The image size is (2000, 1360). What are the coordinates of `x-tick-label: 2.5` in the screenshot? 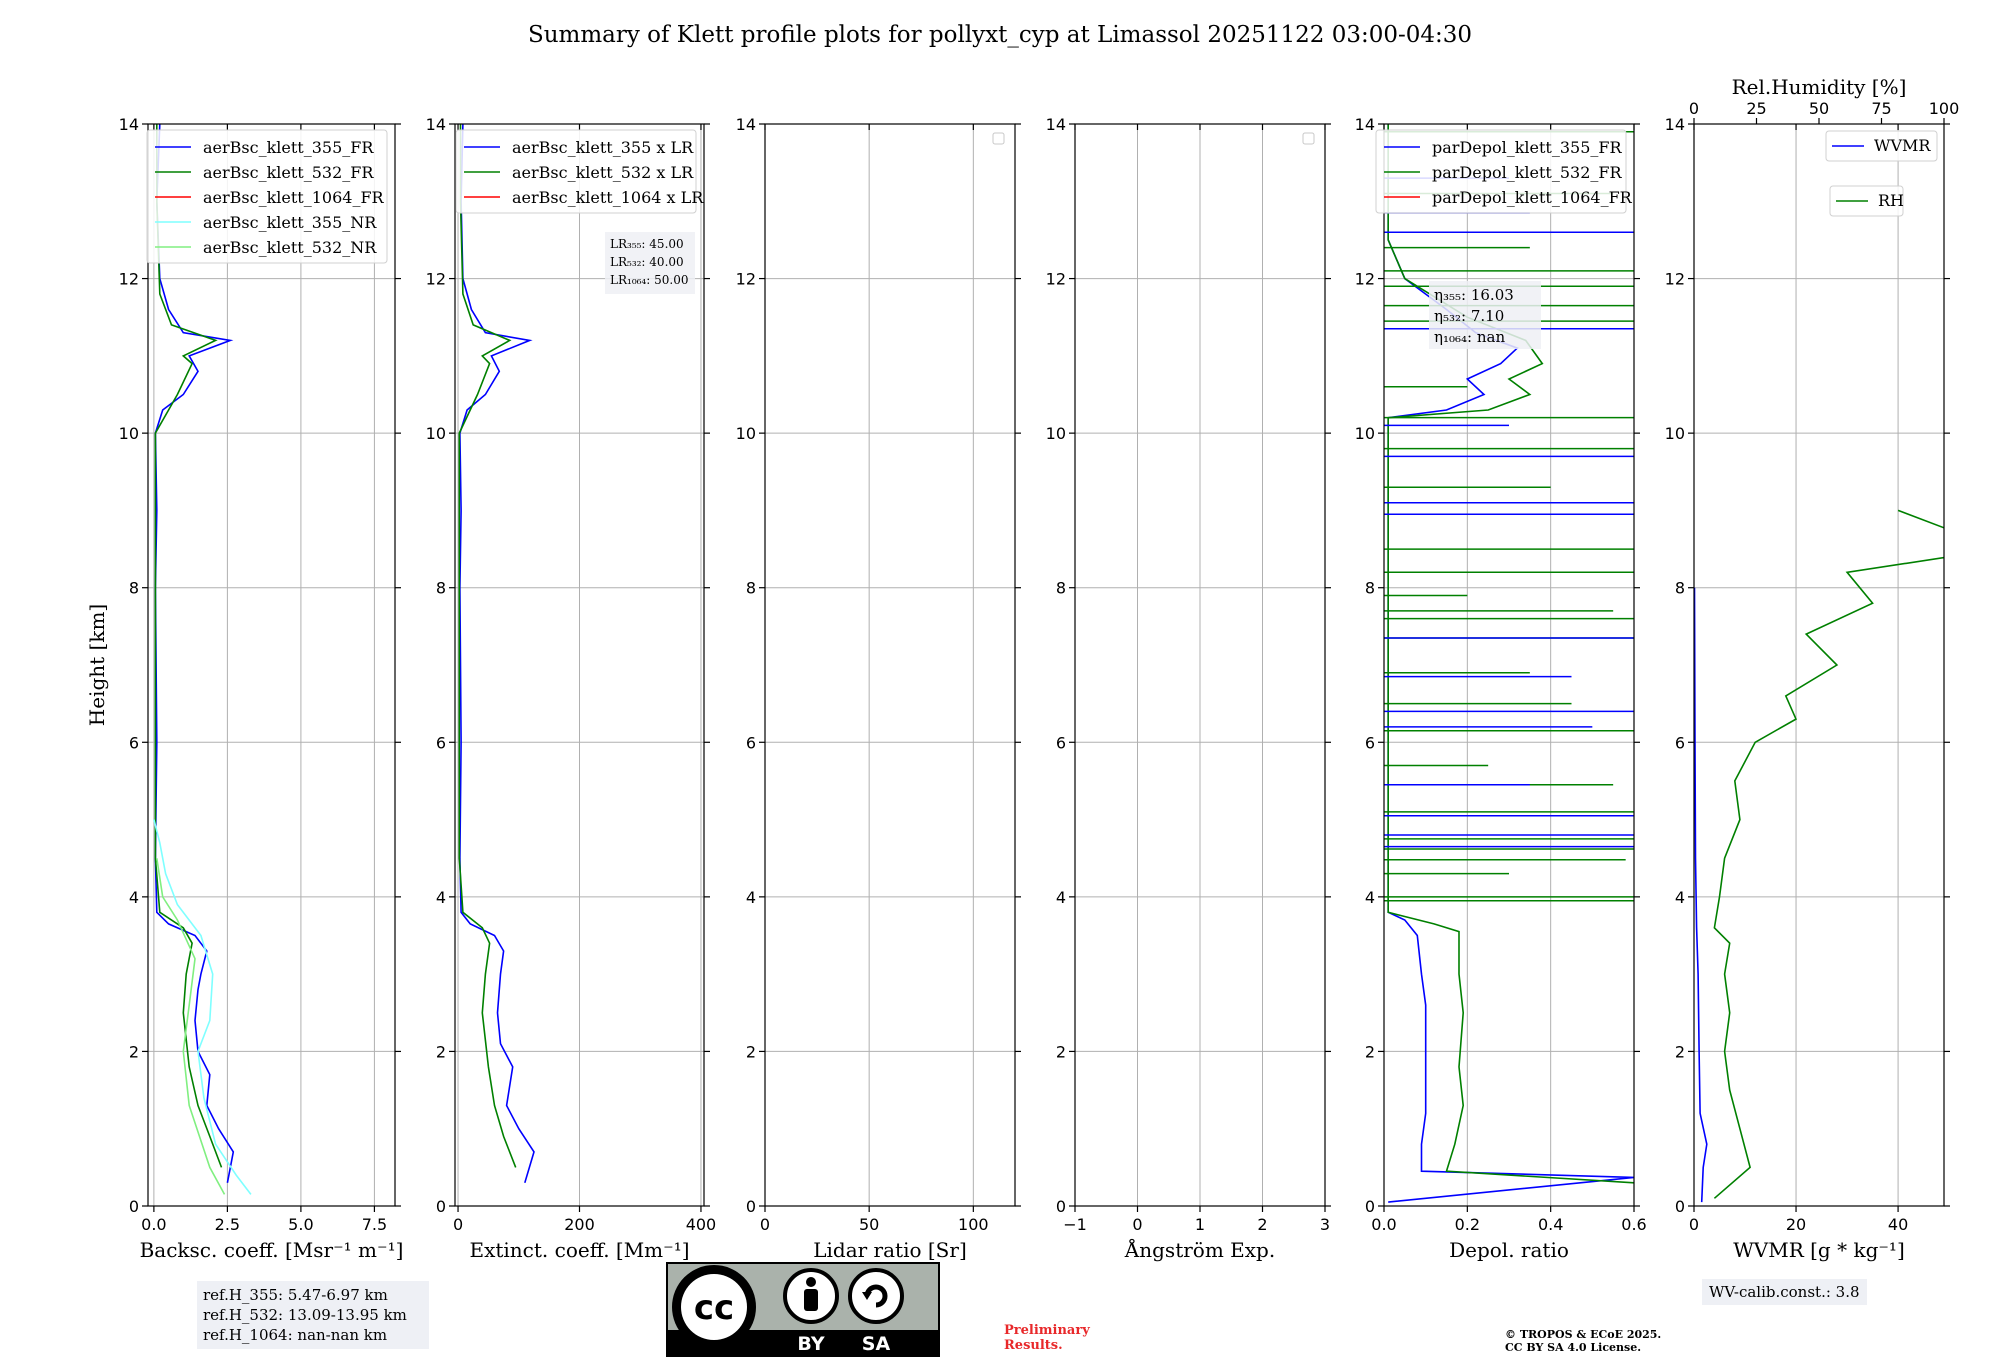 It's located at (227, 1224).